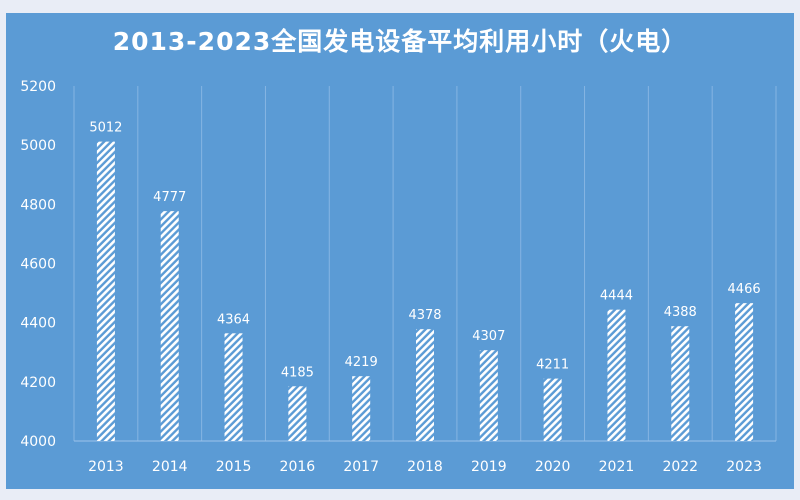  What do you see at coordinates (680, 467) in the screenshot?
I see `x-tick-label: 2022` at bounding box center [680, 467].